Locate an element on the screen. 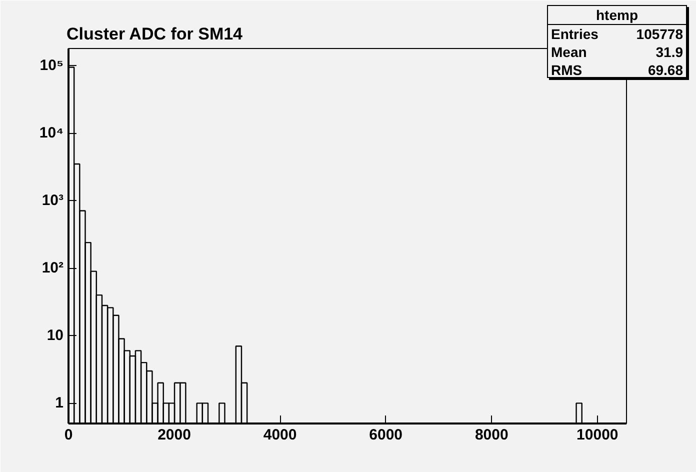 The width and height of the screenshot is (696, 472). x-tick-label: 0 is located at coordinates (68, 435).